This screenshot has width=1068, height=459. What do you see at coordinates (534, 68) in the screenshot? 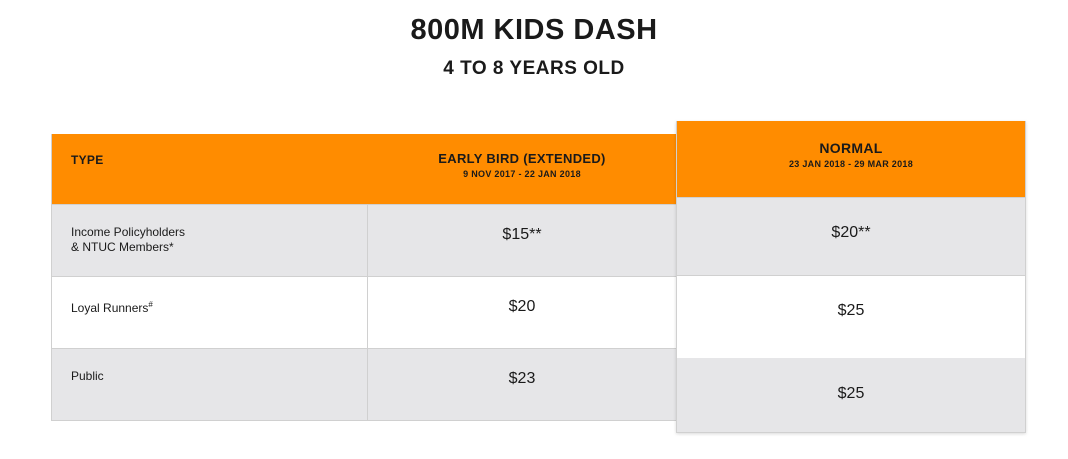
I see `page-subtitle: 4 TO 8 YEARS OLD` at bounding box center [534, 68].